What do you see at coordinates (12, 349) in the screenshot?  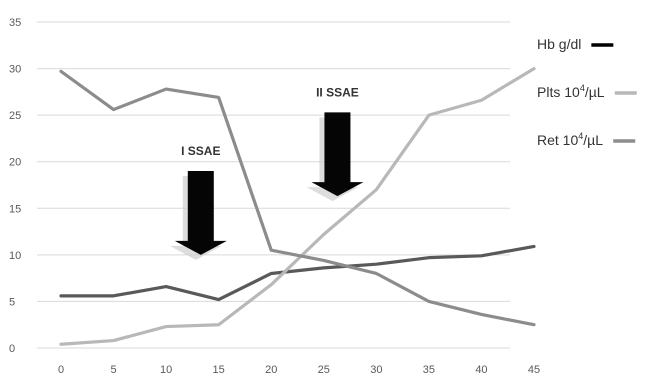 I see `y-tick-label: 0` at bounding box center [12, 349].